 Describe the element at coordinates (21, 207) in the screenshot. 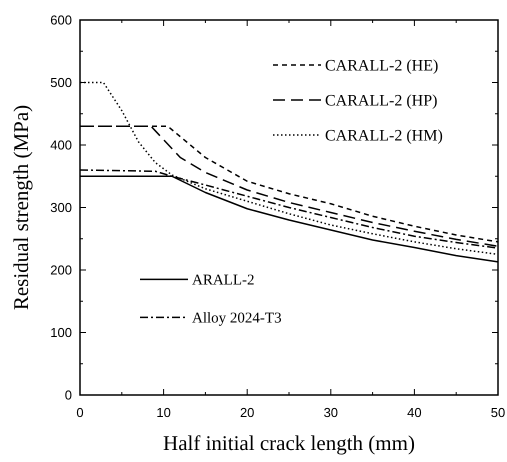

I see `y-axis-title: Residual strength (MPa)` at that location.